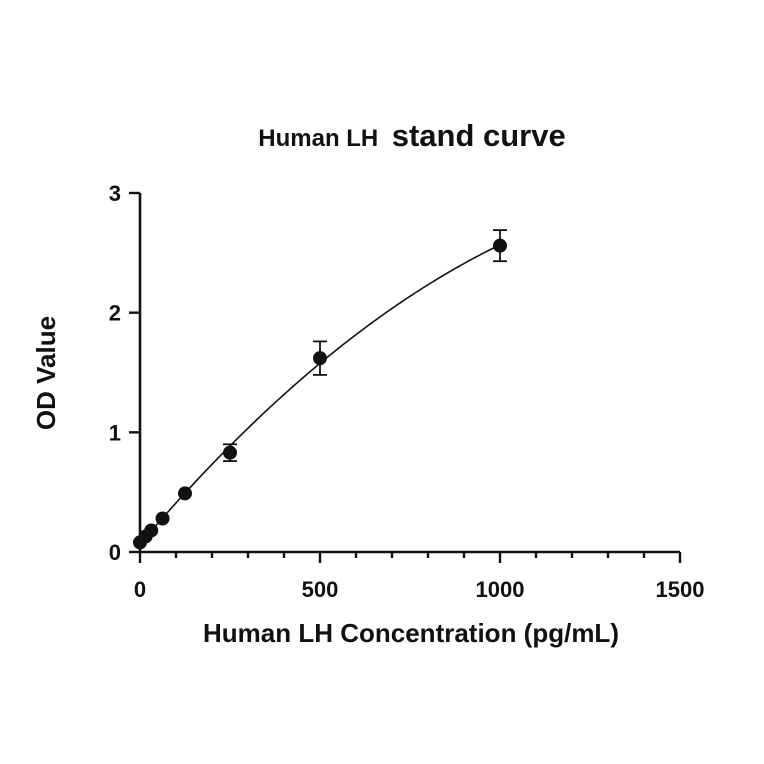 The width and height of the screenshot is (764, 764). I want to click on y-tick-label: 0, so click(115, 552).